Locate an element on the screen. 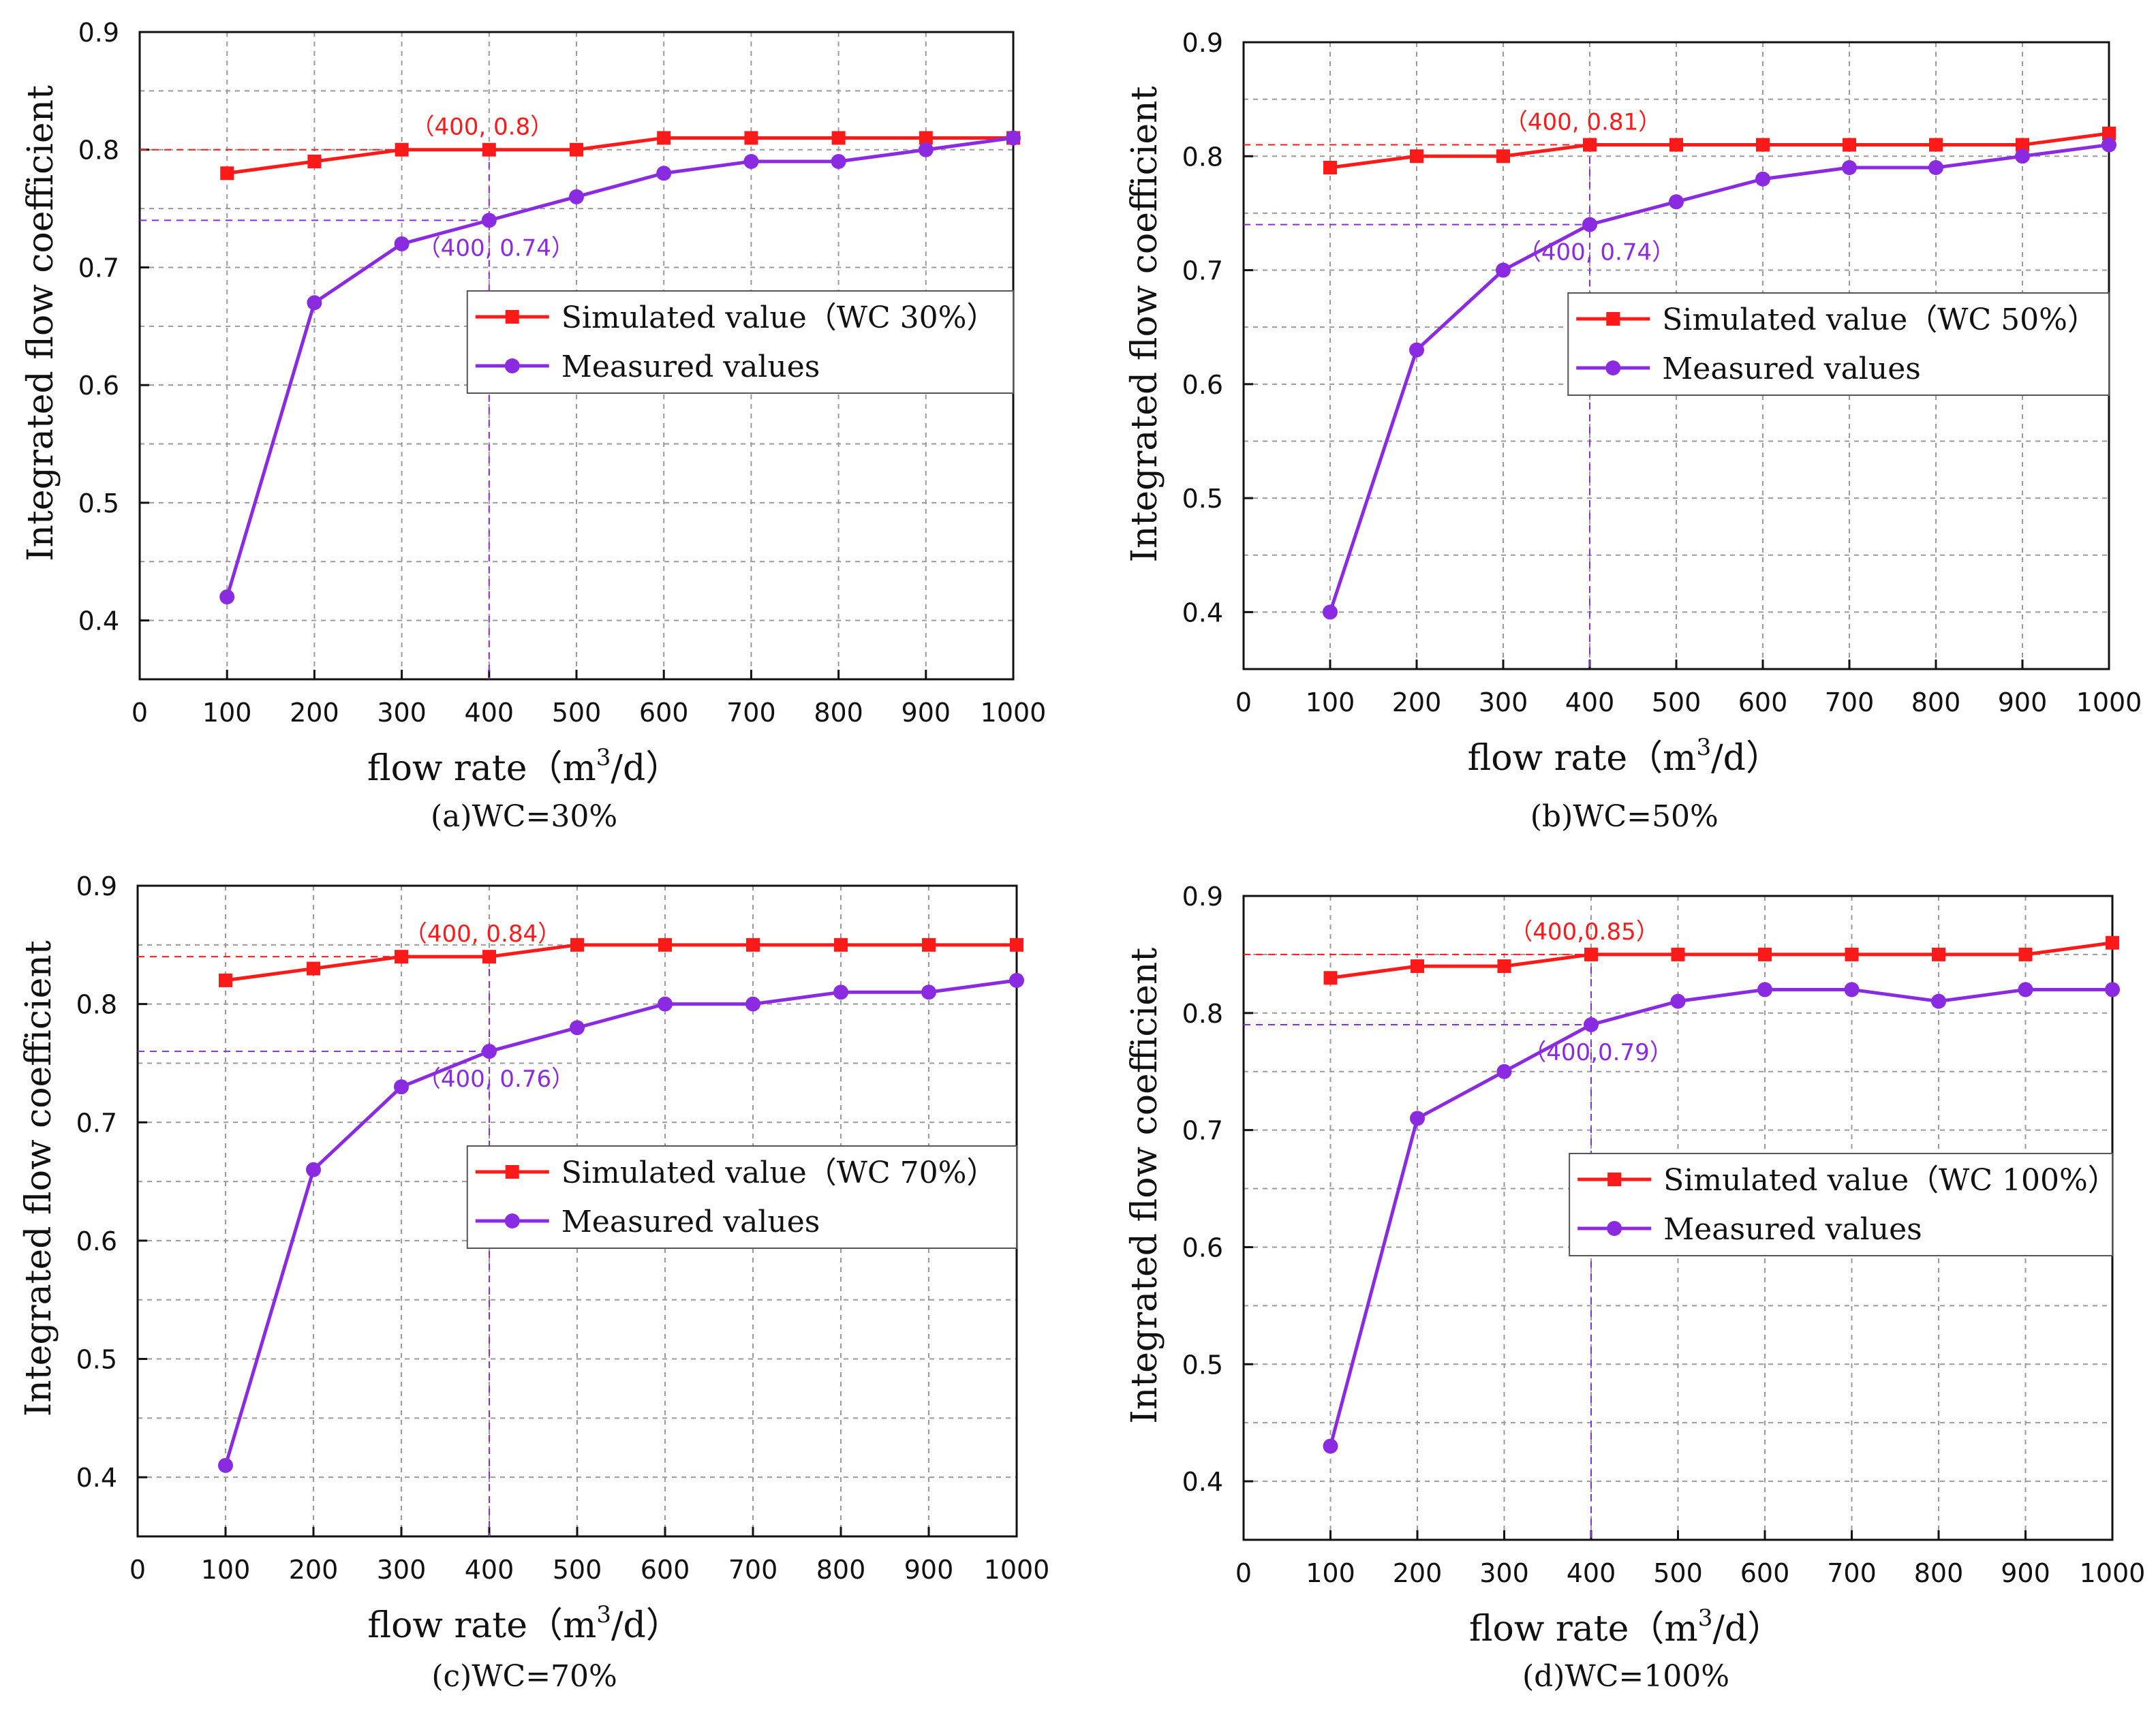  series-line-measured is located at coordinates (1719, 378).